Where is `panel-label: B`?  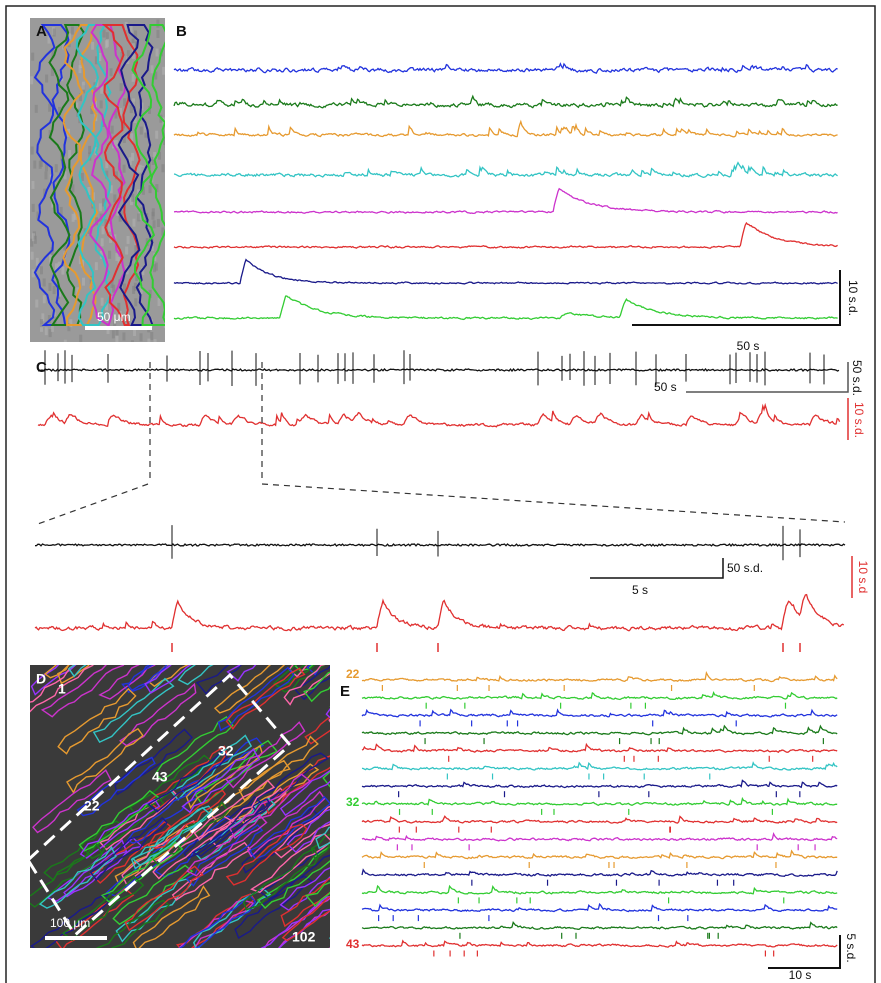 panel-label: B is located at coordinates (181, 31).